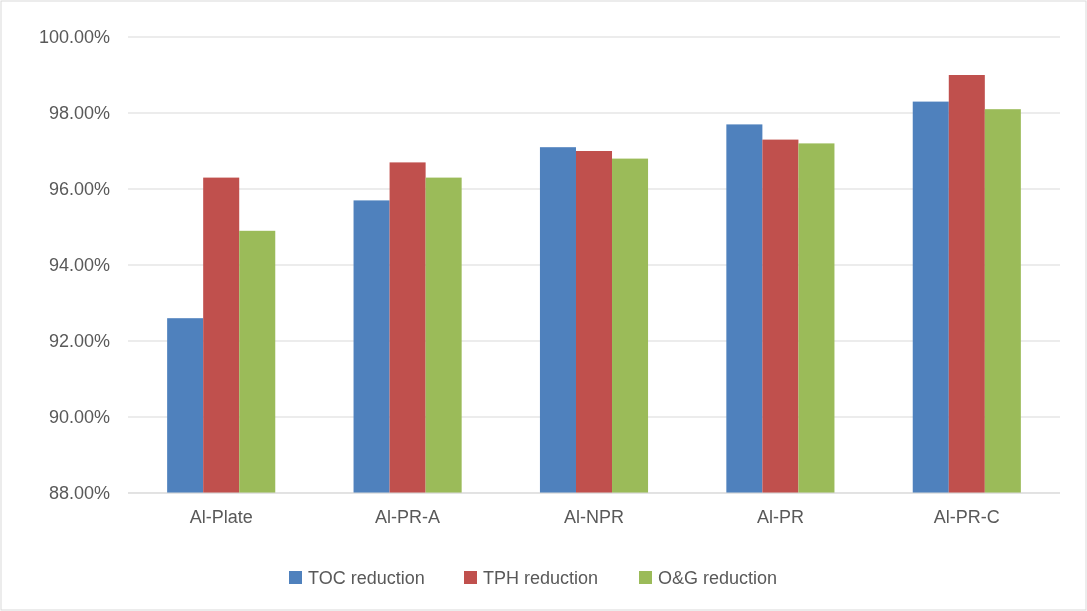 Image resolution: width=1087 pixels, height=611 pixels. Describe the element at coordinates (408, 517) in the screenshot. I see `x-tick-label: Al-PR-A` at that location.